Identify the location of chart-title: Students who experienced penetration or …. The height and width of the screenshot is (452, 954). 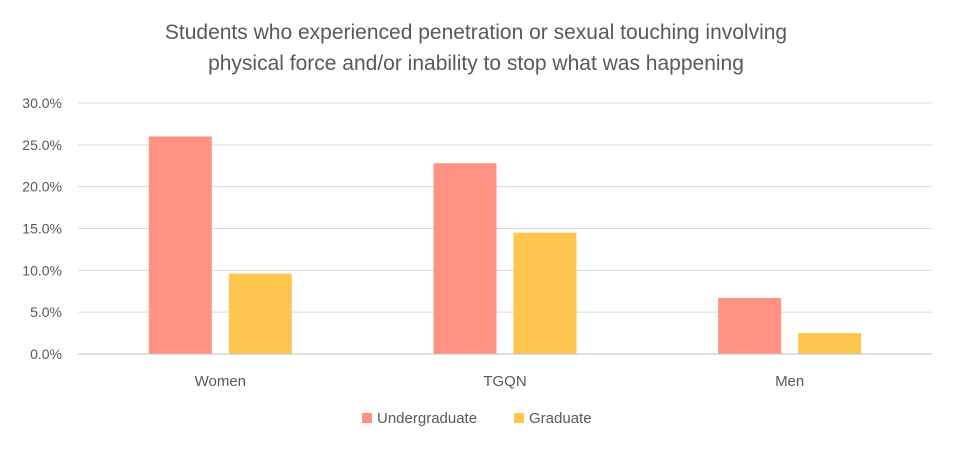
(476, 48).